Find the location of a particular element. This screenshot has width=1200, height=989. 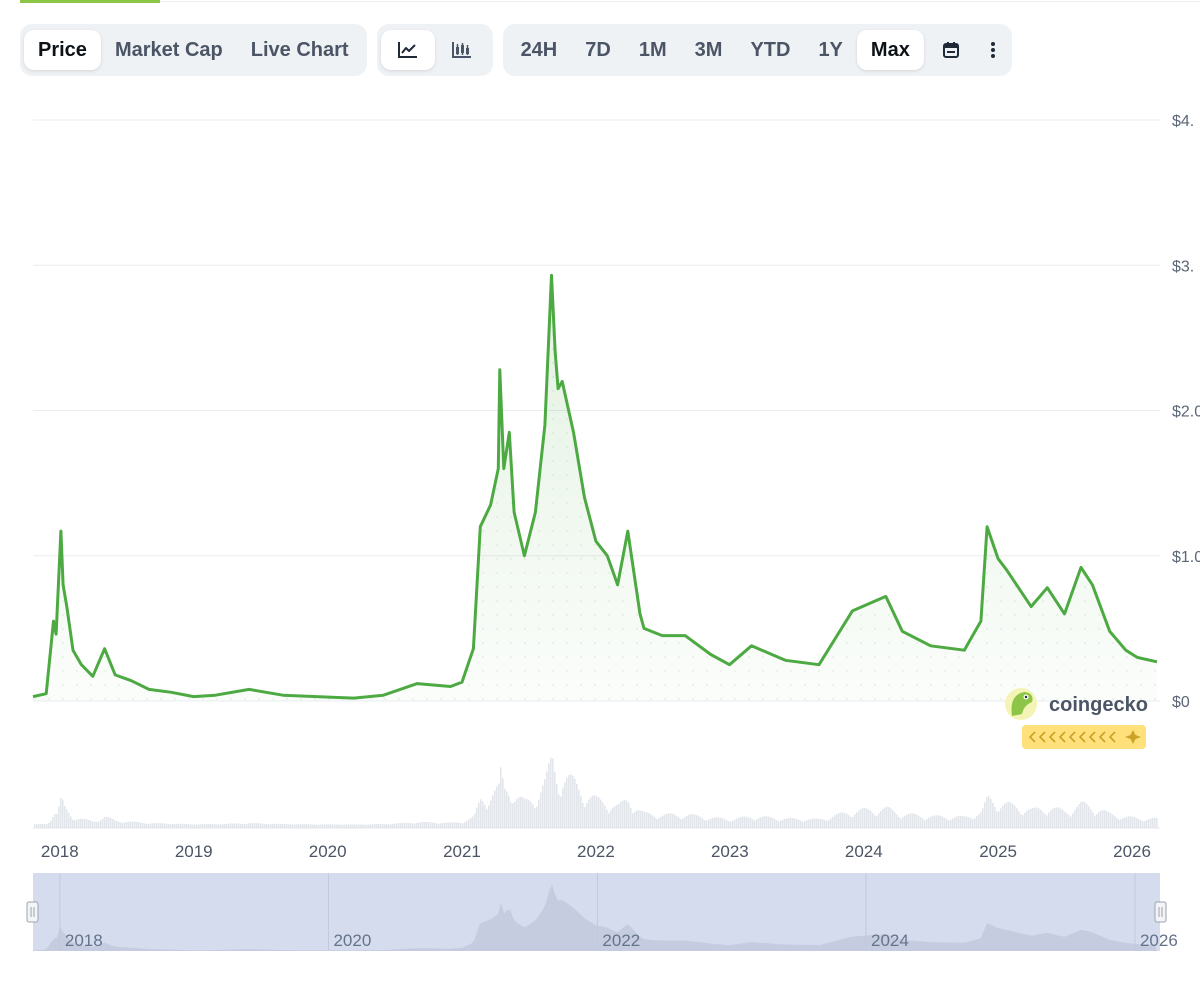

y-tick-label: $3. is located at coordinates (1183, 266).